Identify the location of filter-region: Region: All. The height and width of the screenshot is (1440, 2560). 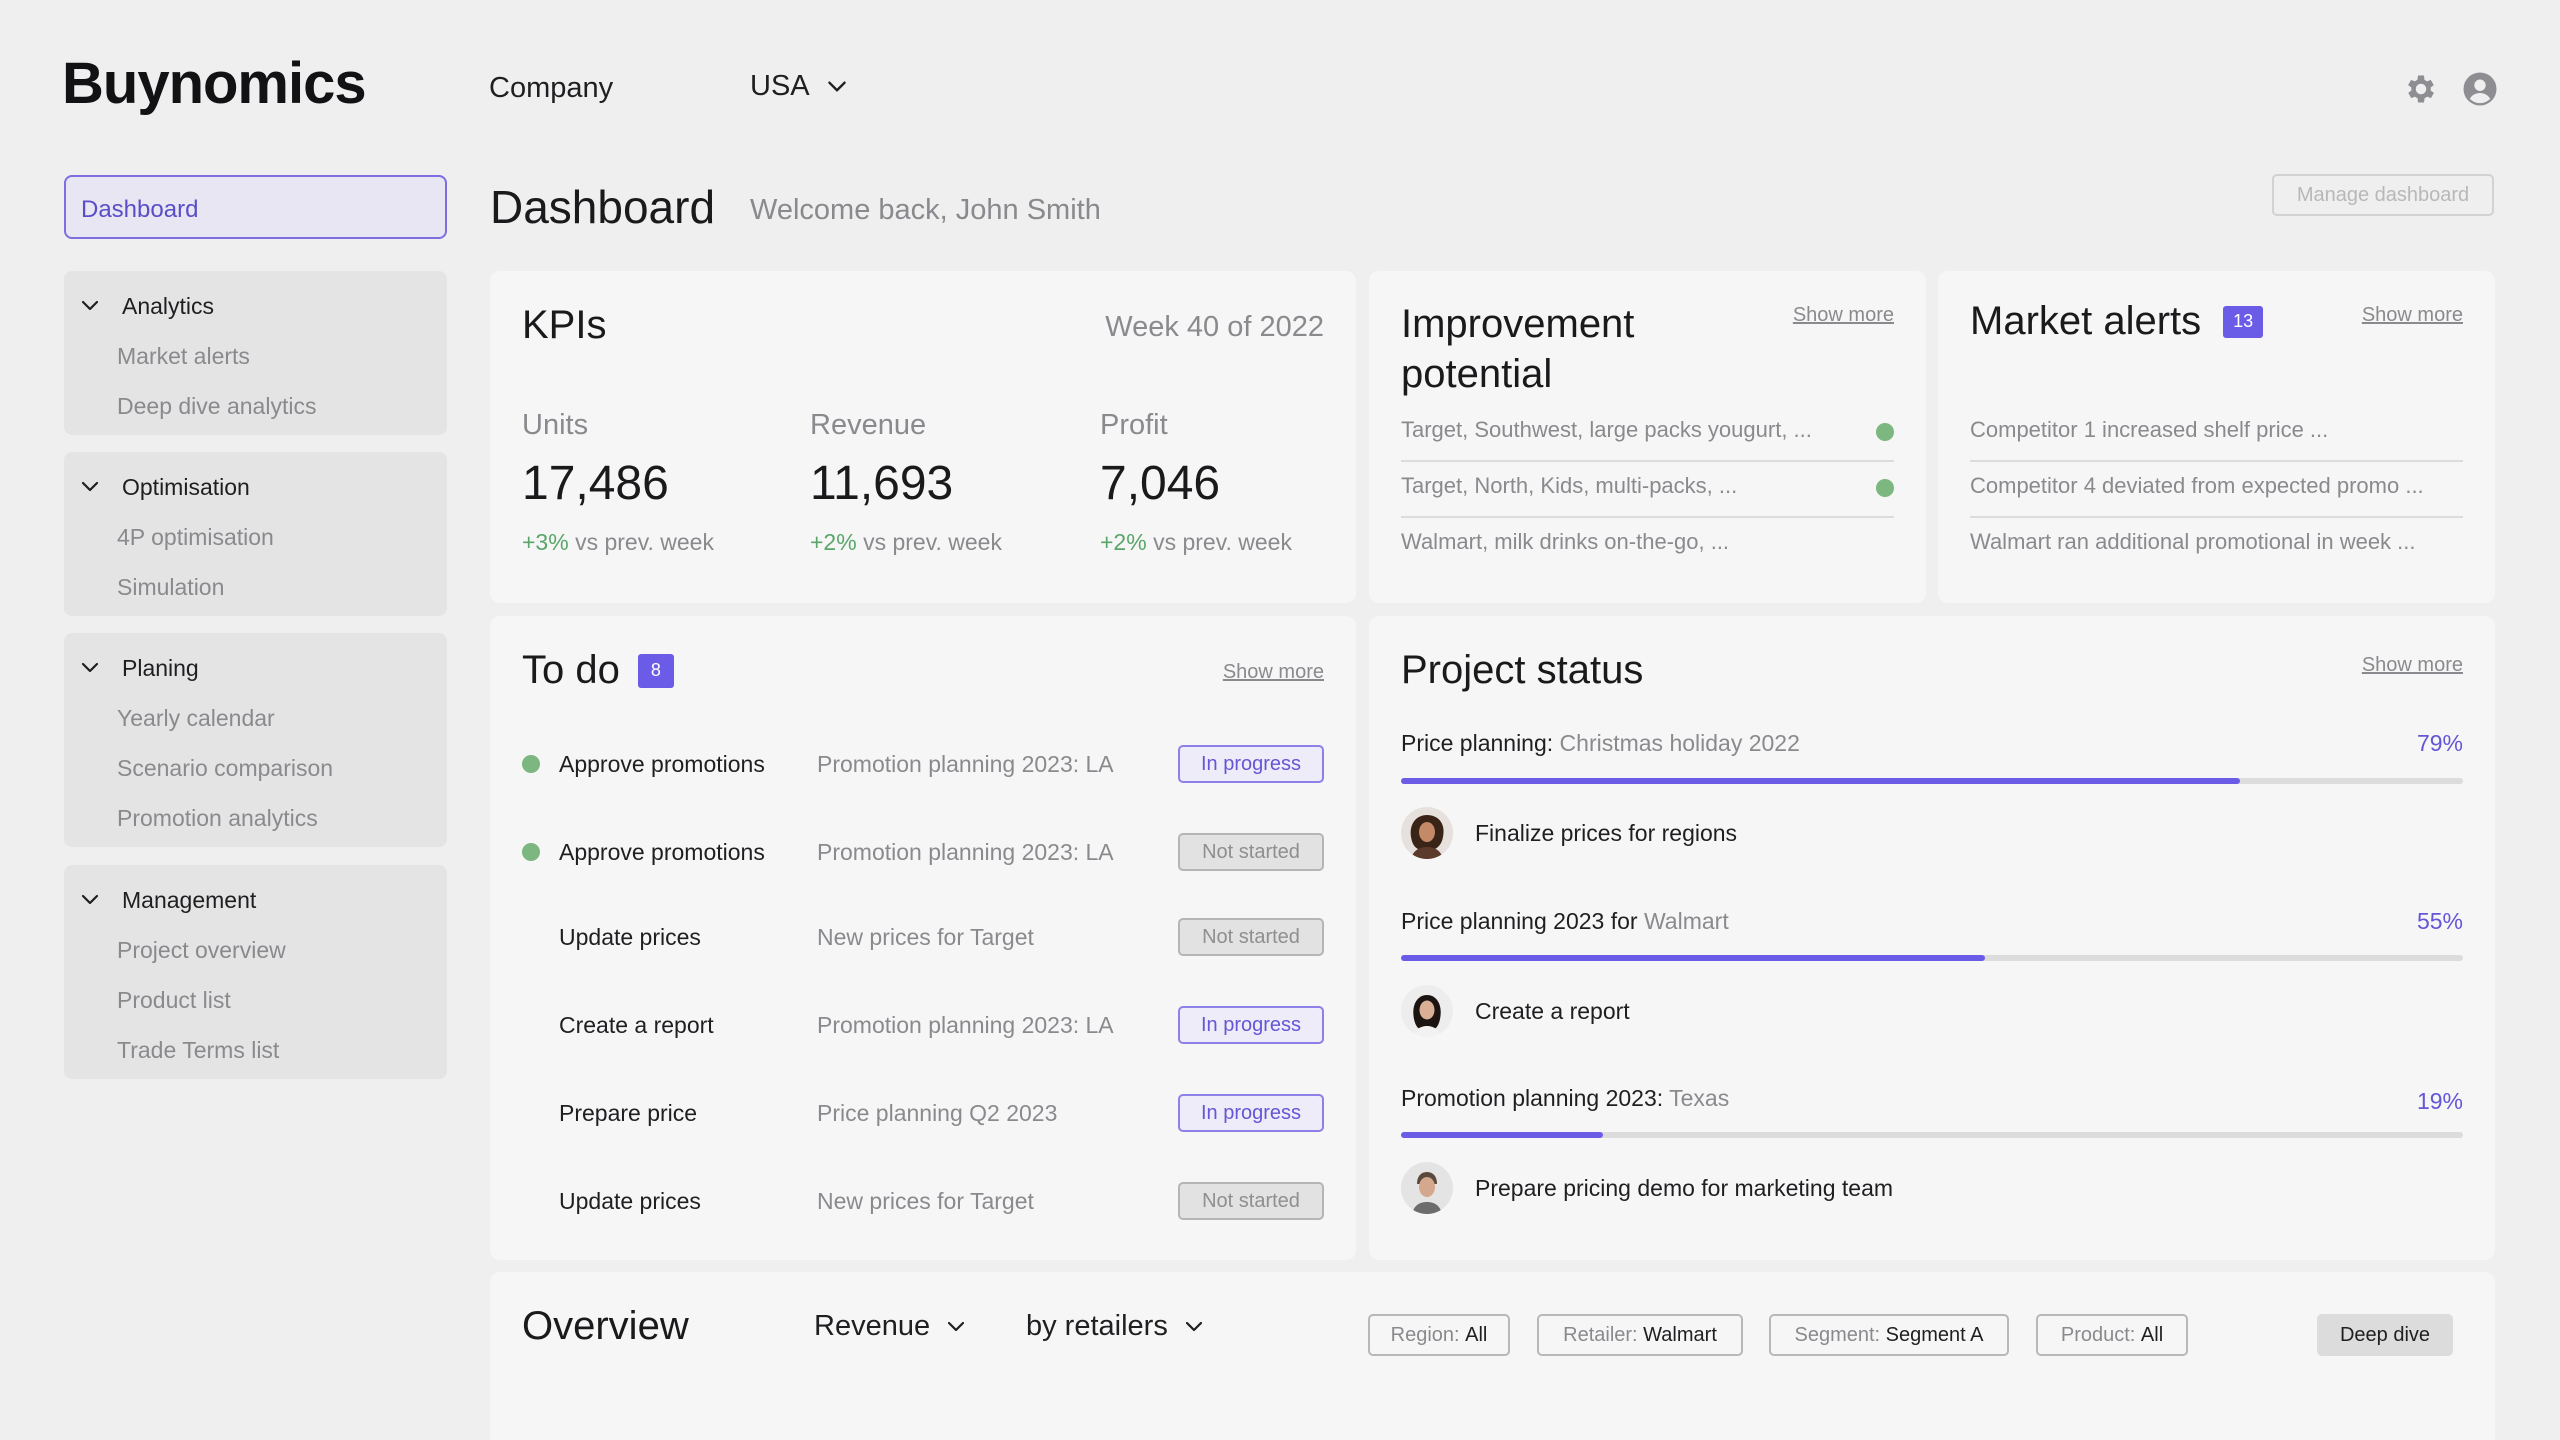
(1439, 1335).